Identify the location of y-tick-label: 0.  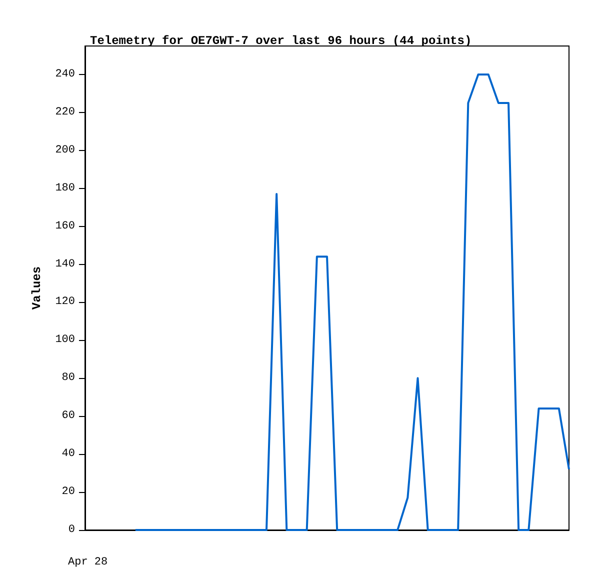
(71, 530).